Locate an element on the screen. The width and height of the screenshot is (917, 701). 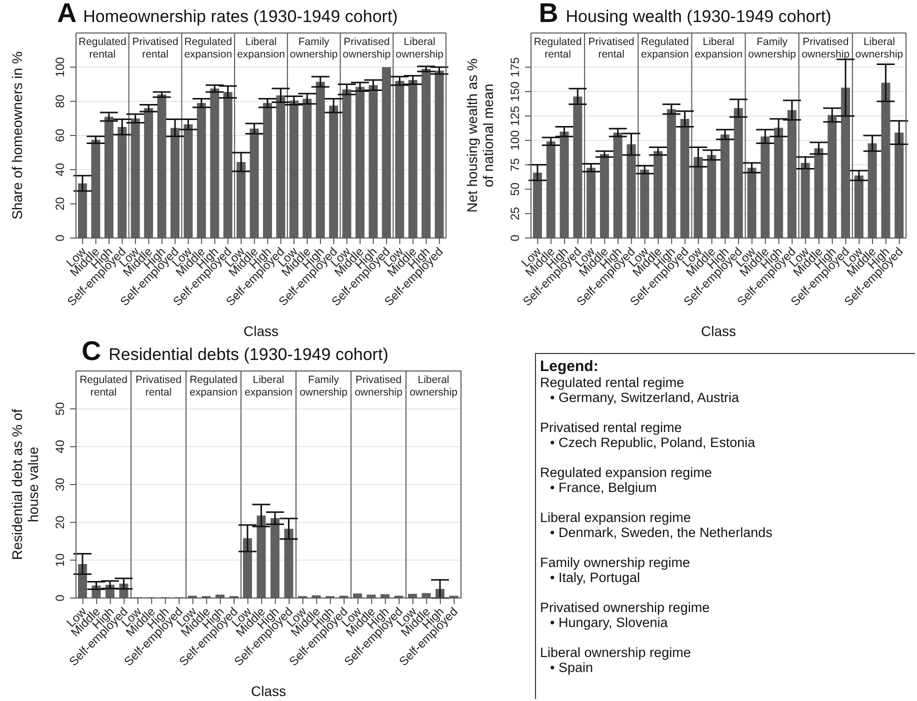
y-axis-title: Residential debt as % of house value is located at coordinates (25, 484).